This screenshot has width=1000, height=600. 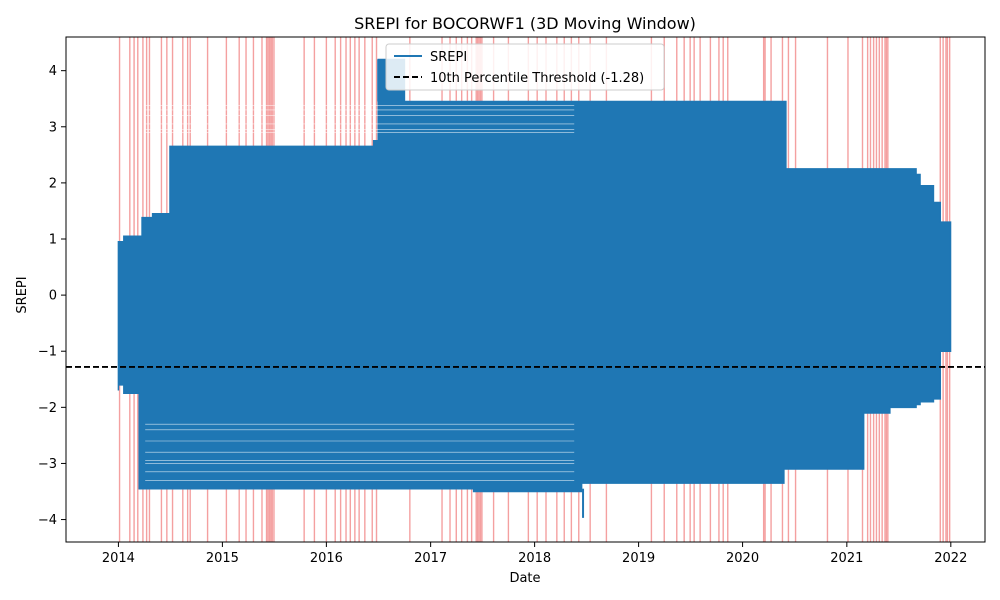 I want to click on y-tick-label: 3, so click(x=53, y=127).